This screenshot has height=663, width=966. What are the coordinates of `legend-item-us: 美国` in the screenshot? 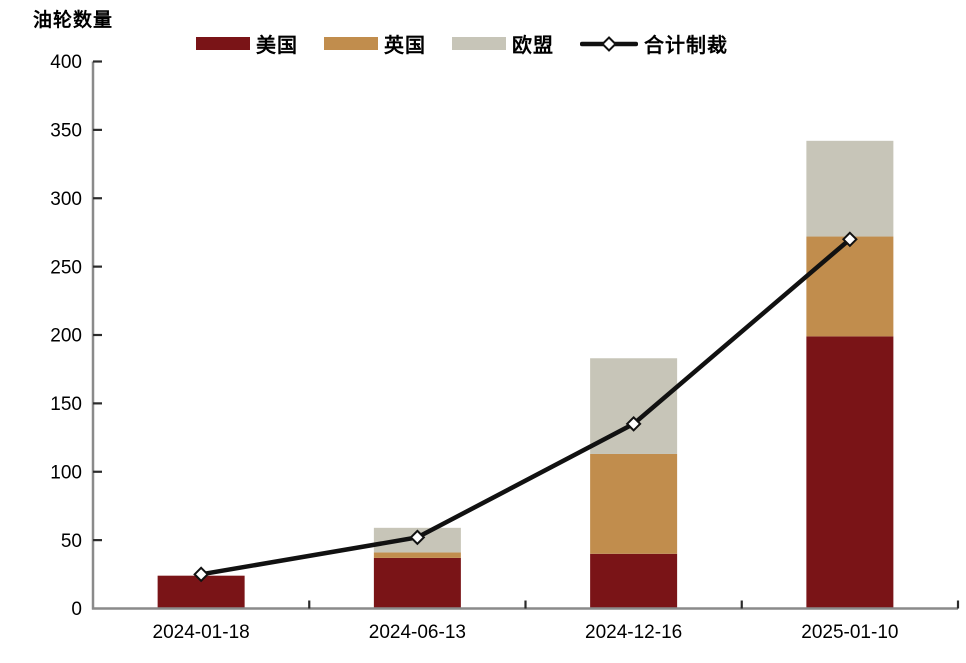 It's located at (247, 43).